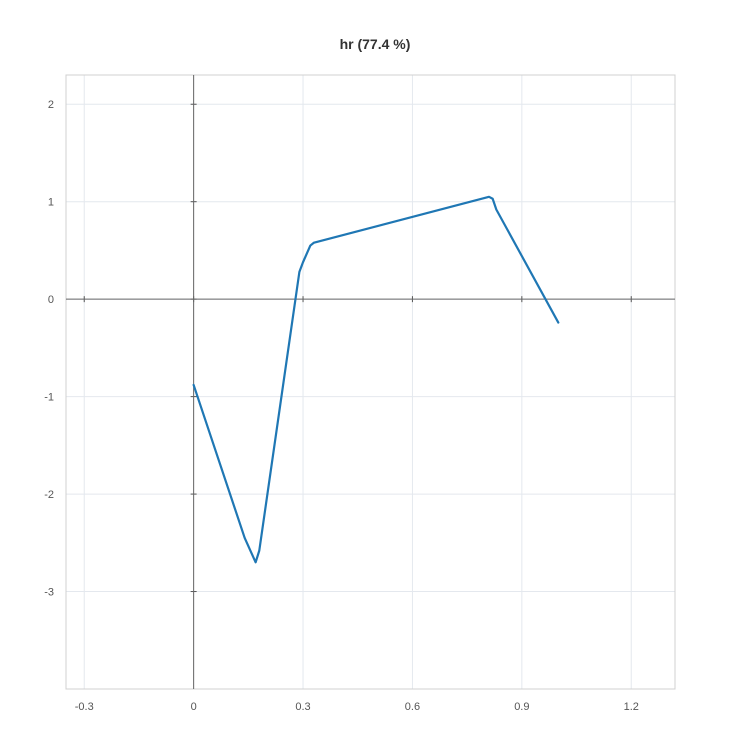 The width and height of the screenshot is (750, 750). I want to click on y-tick-label: 1, so click(51, 203).